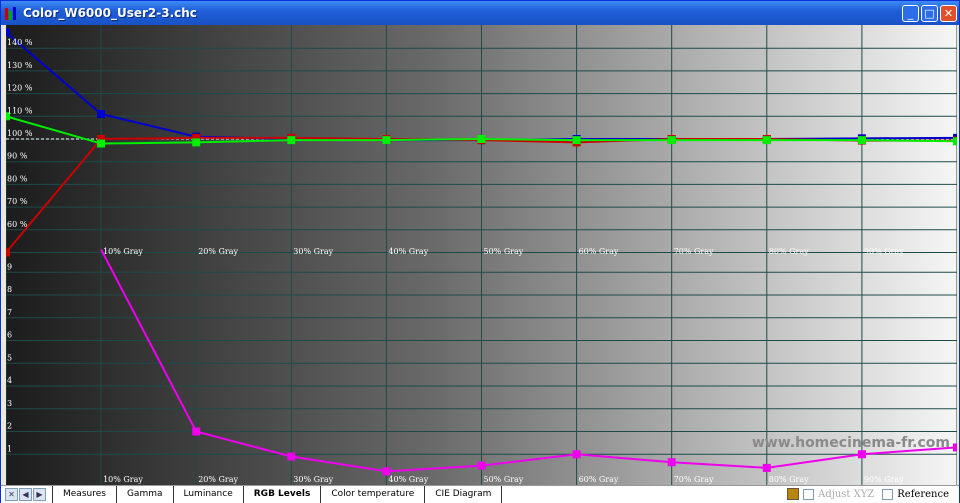 This screenshot has height=503, width=960. I want to click on tab-cie-diagram: CIE Diagram, so click(462, 494).